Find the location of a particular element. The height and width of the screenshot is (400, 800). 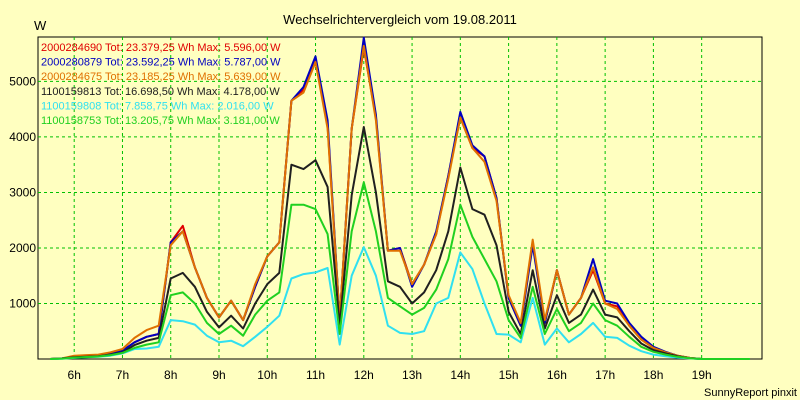

chart-title: Wechselrichtervergleich vom 19.08.2011 is located at coordinates (400, 19).